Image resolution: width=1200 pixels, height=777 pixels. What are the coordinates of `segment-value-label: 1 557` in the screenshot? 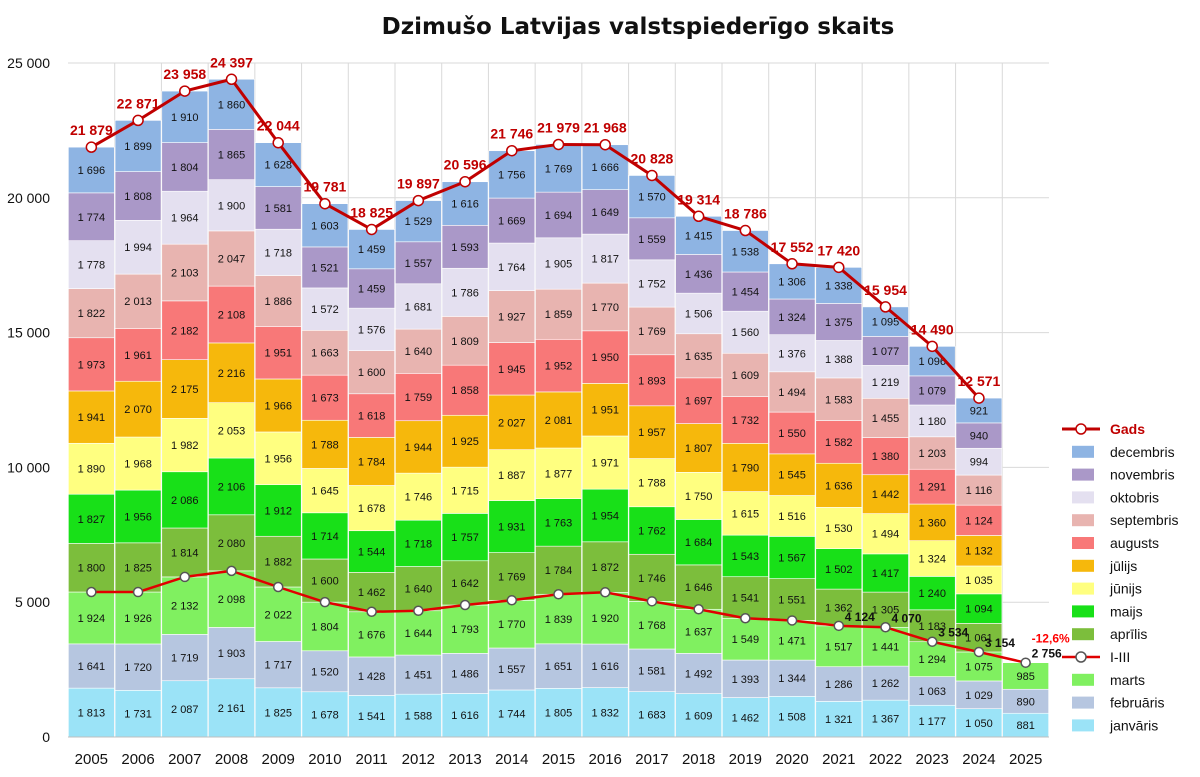 It's located at (419, 264).